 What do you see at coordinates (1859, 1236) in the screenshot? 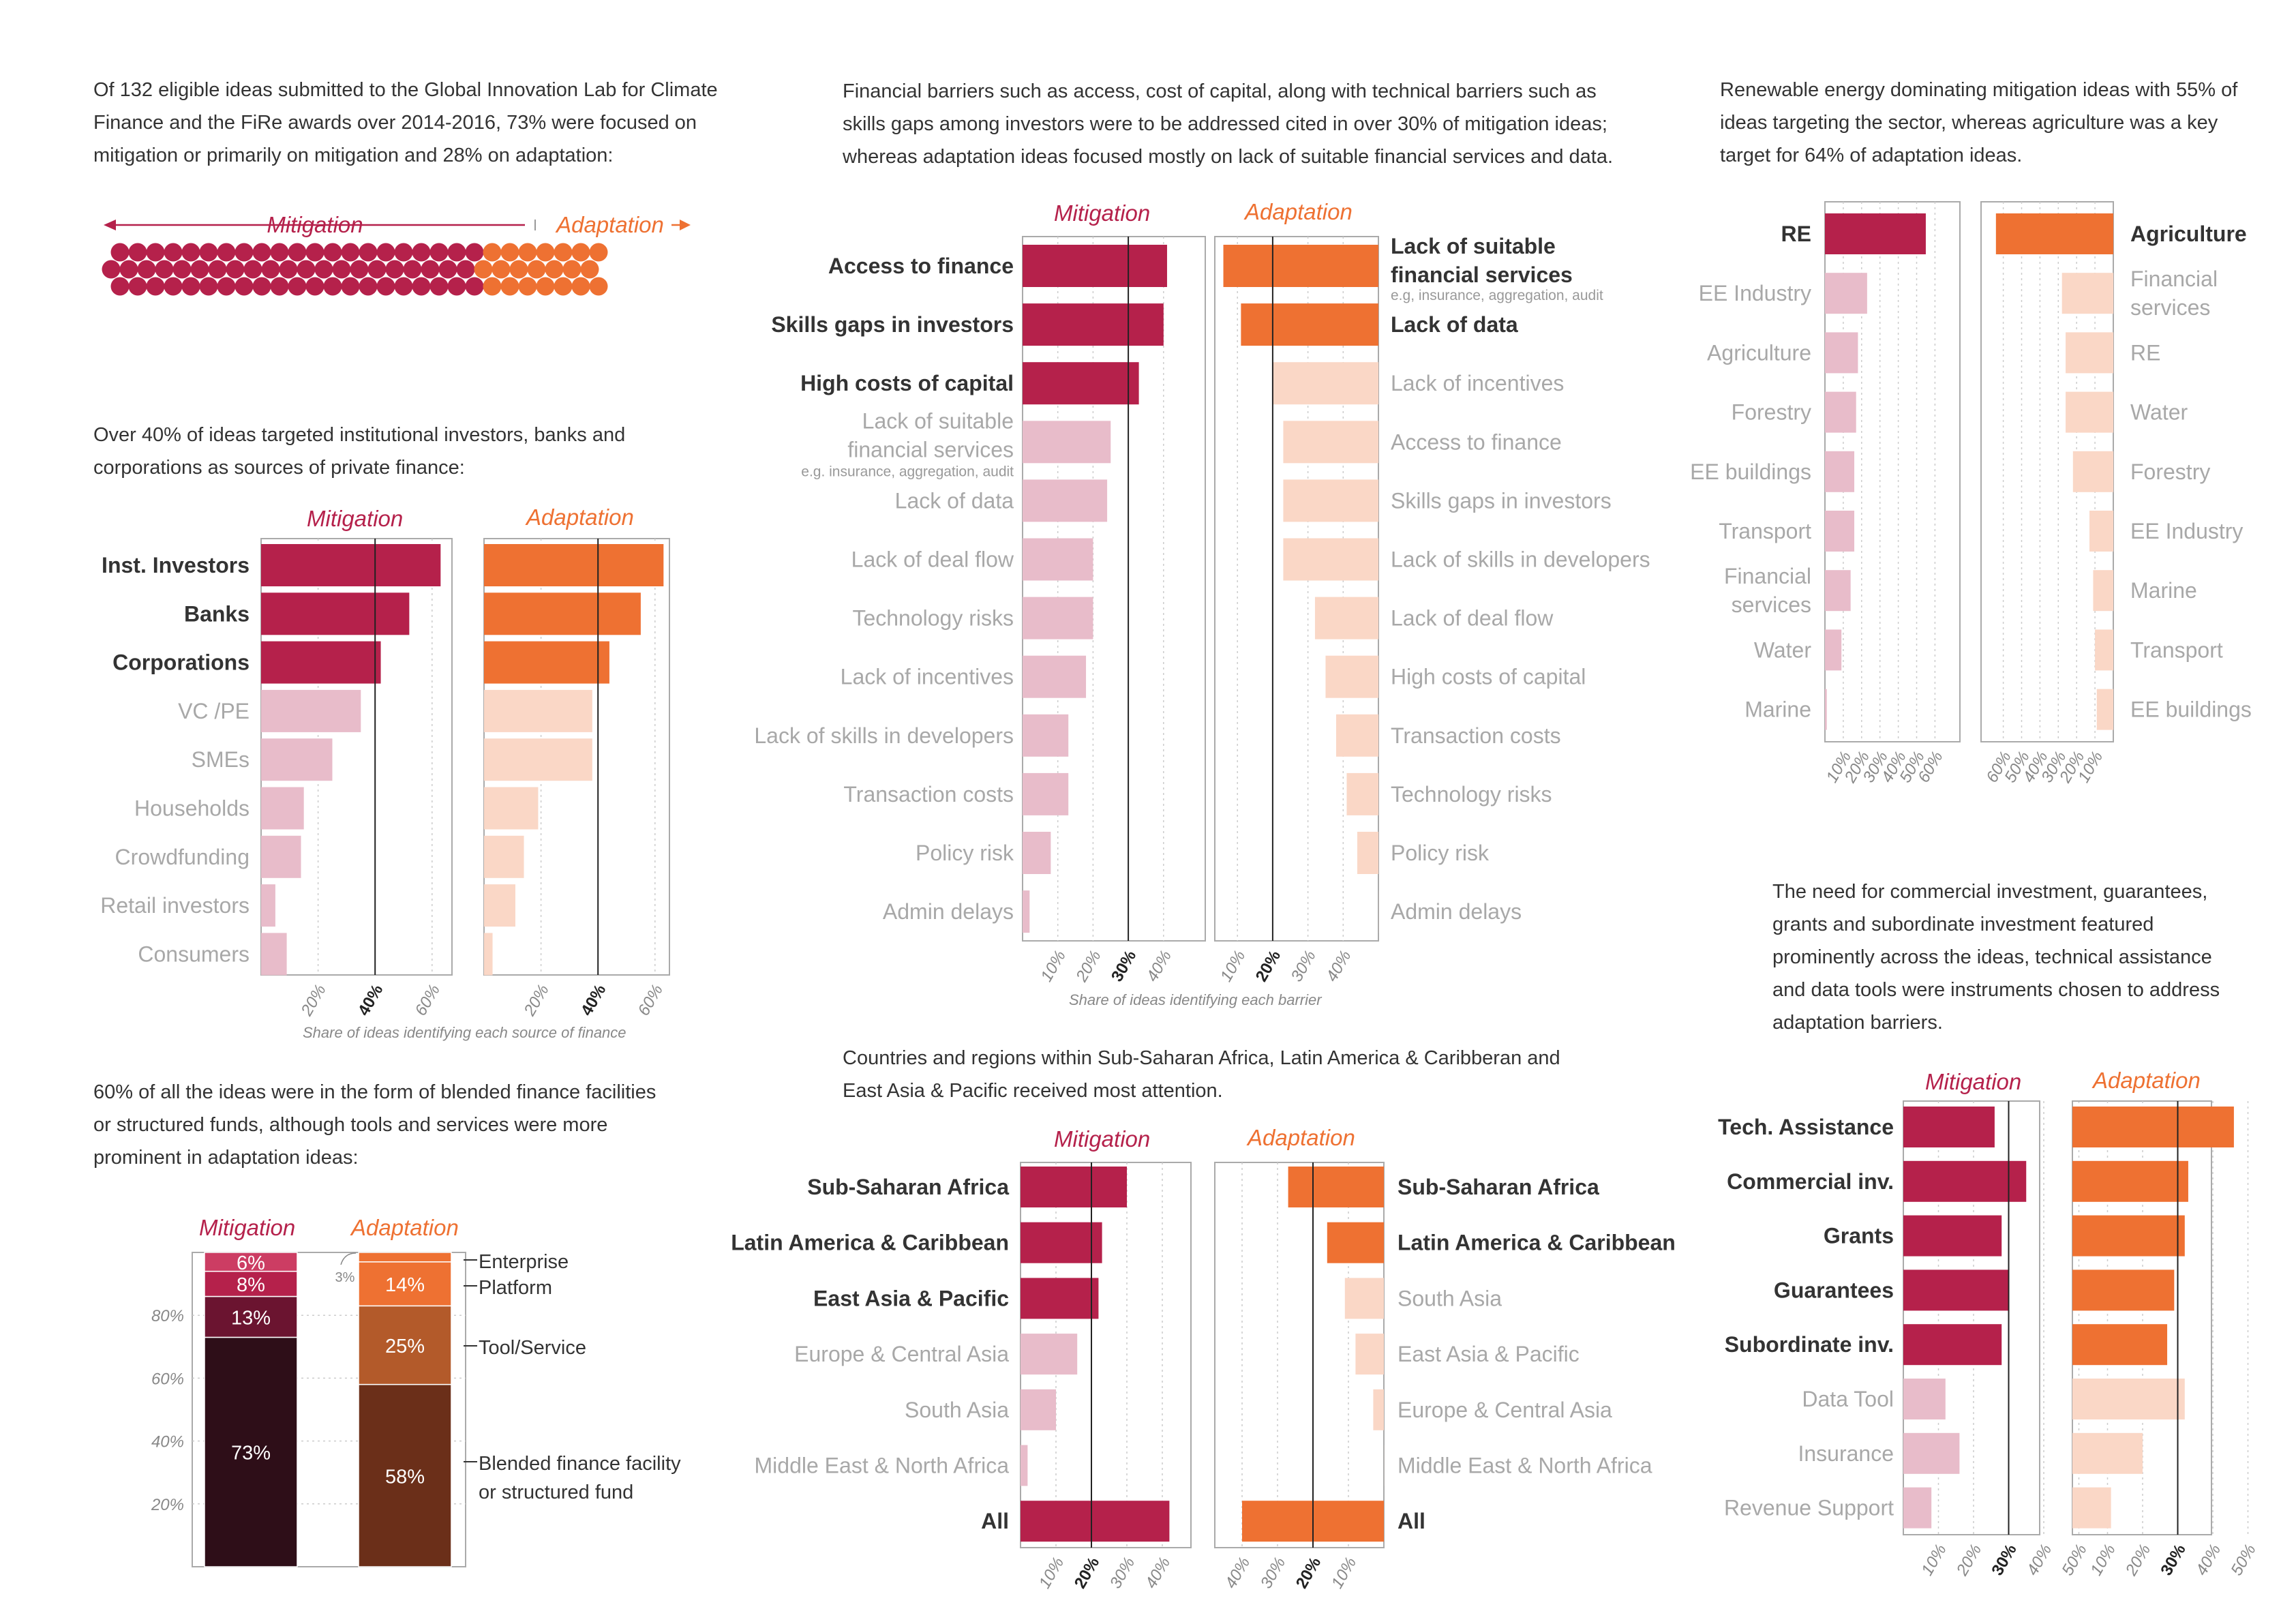
I see `instruments-label-grants: Grants` at bounding box center [1859, 1236].